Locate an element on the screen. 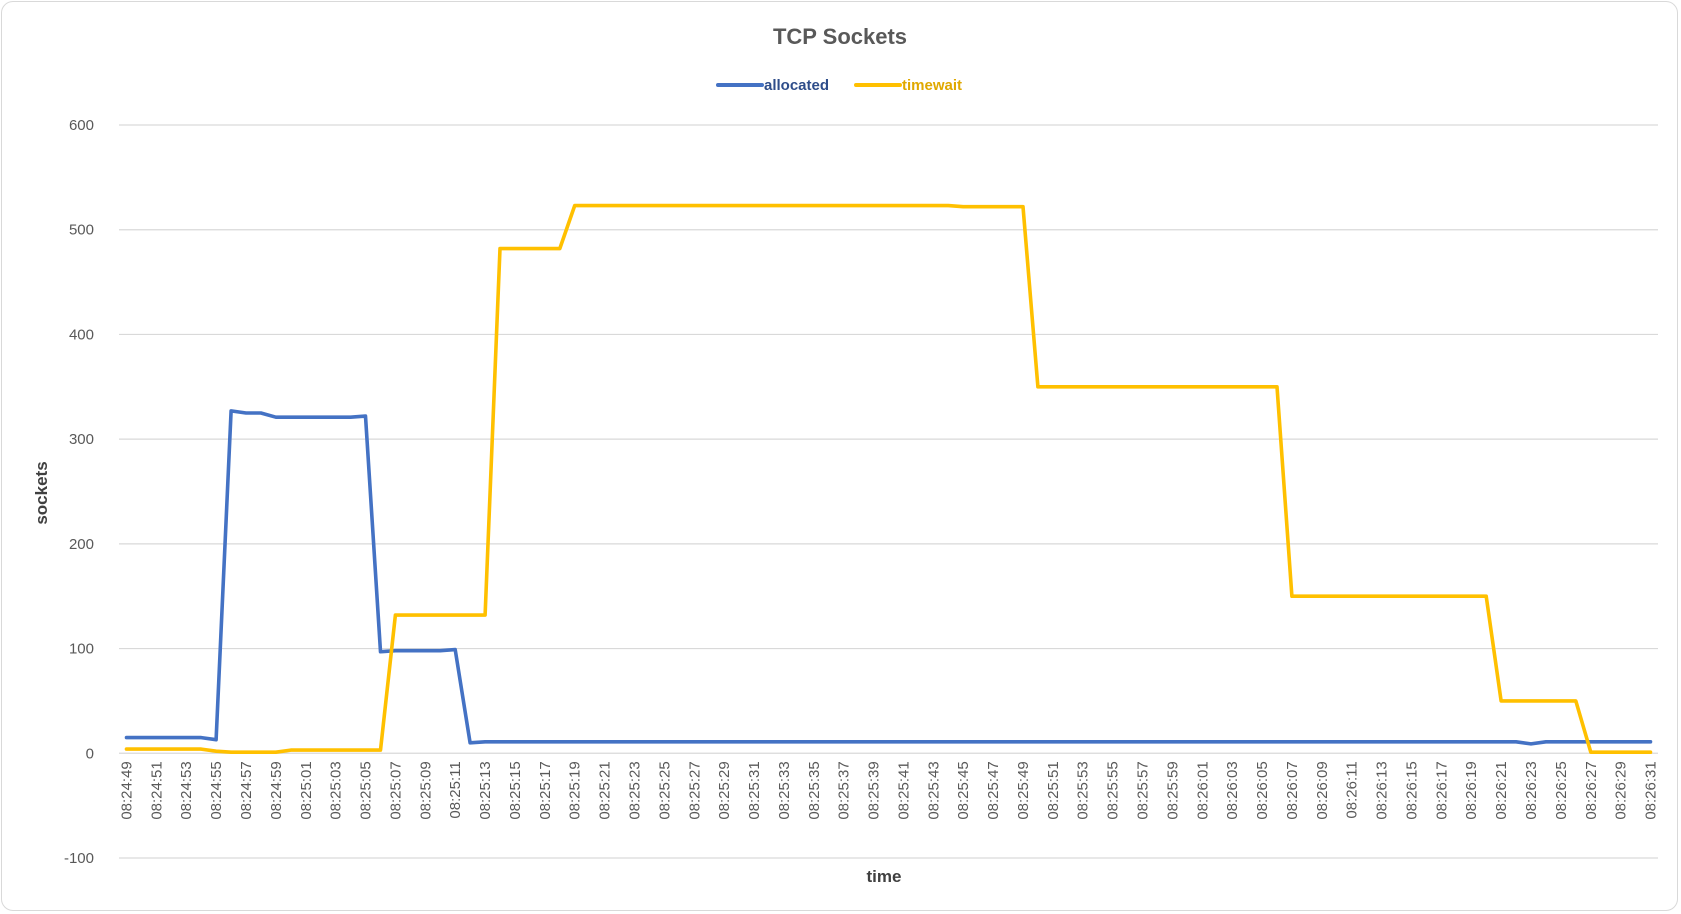  y-tick-label: 0 is located at coordinates (90, 753).